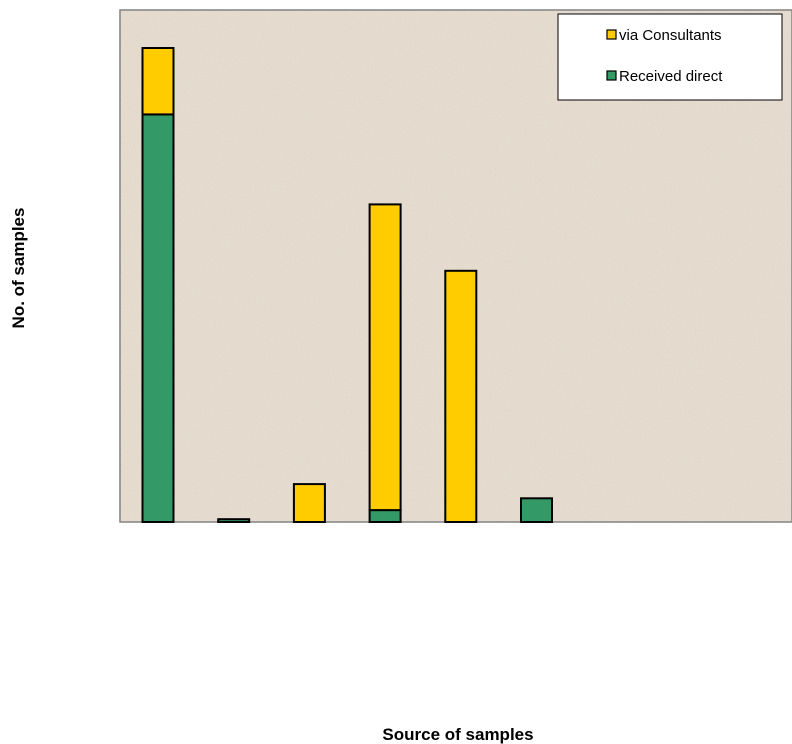 This screenshot has width=792, height=744. Describe the element at coordinates (611, 34) in the screenshot. I see `legend-swatch-via-consultants` at that location.